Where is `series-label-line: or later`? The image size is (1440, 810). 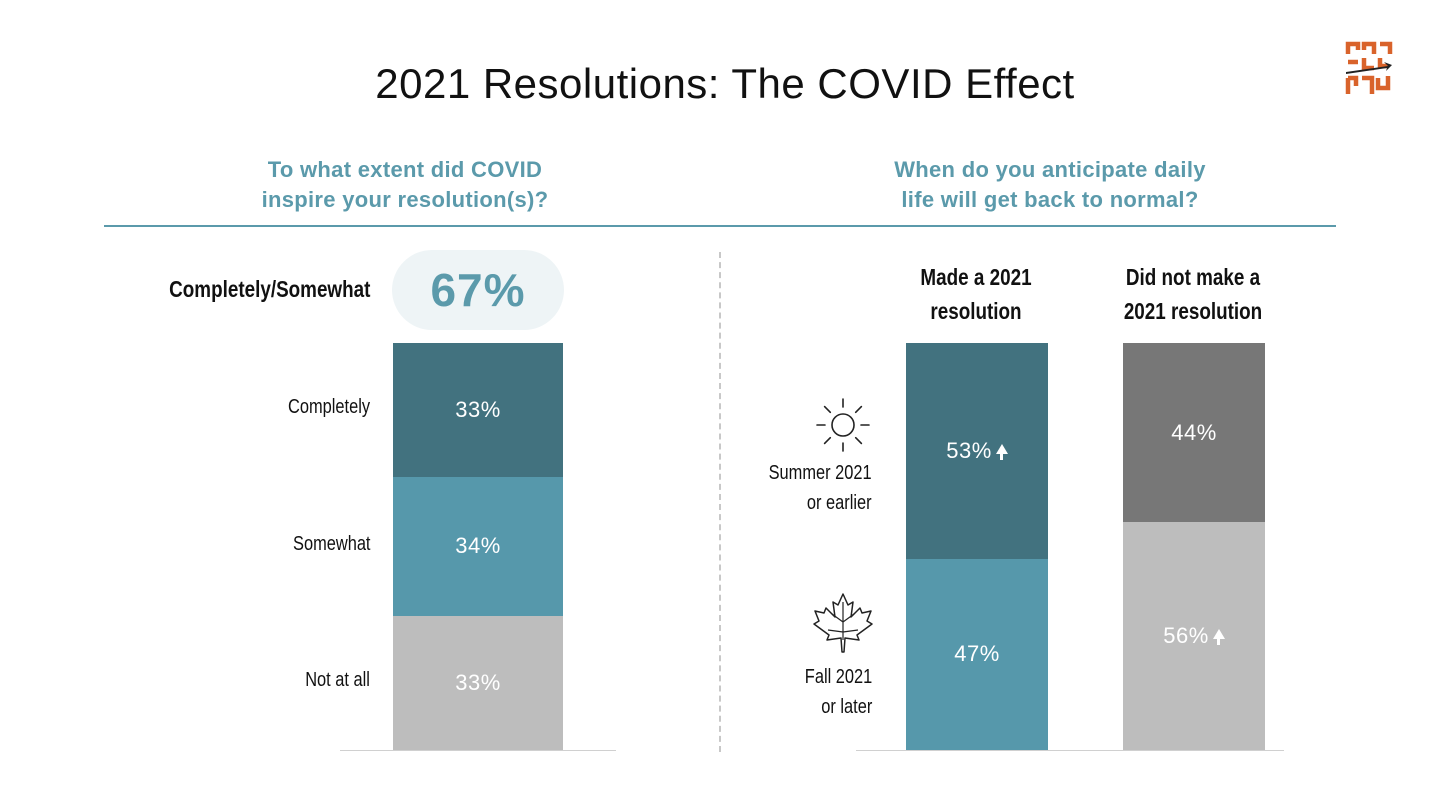 series-label-line: or later is located at coordinates (846, 707).